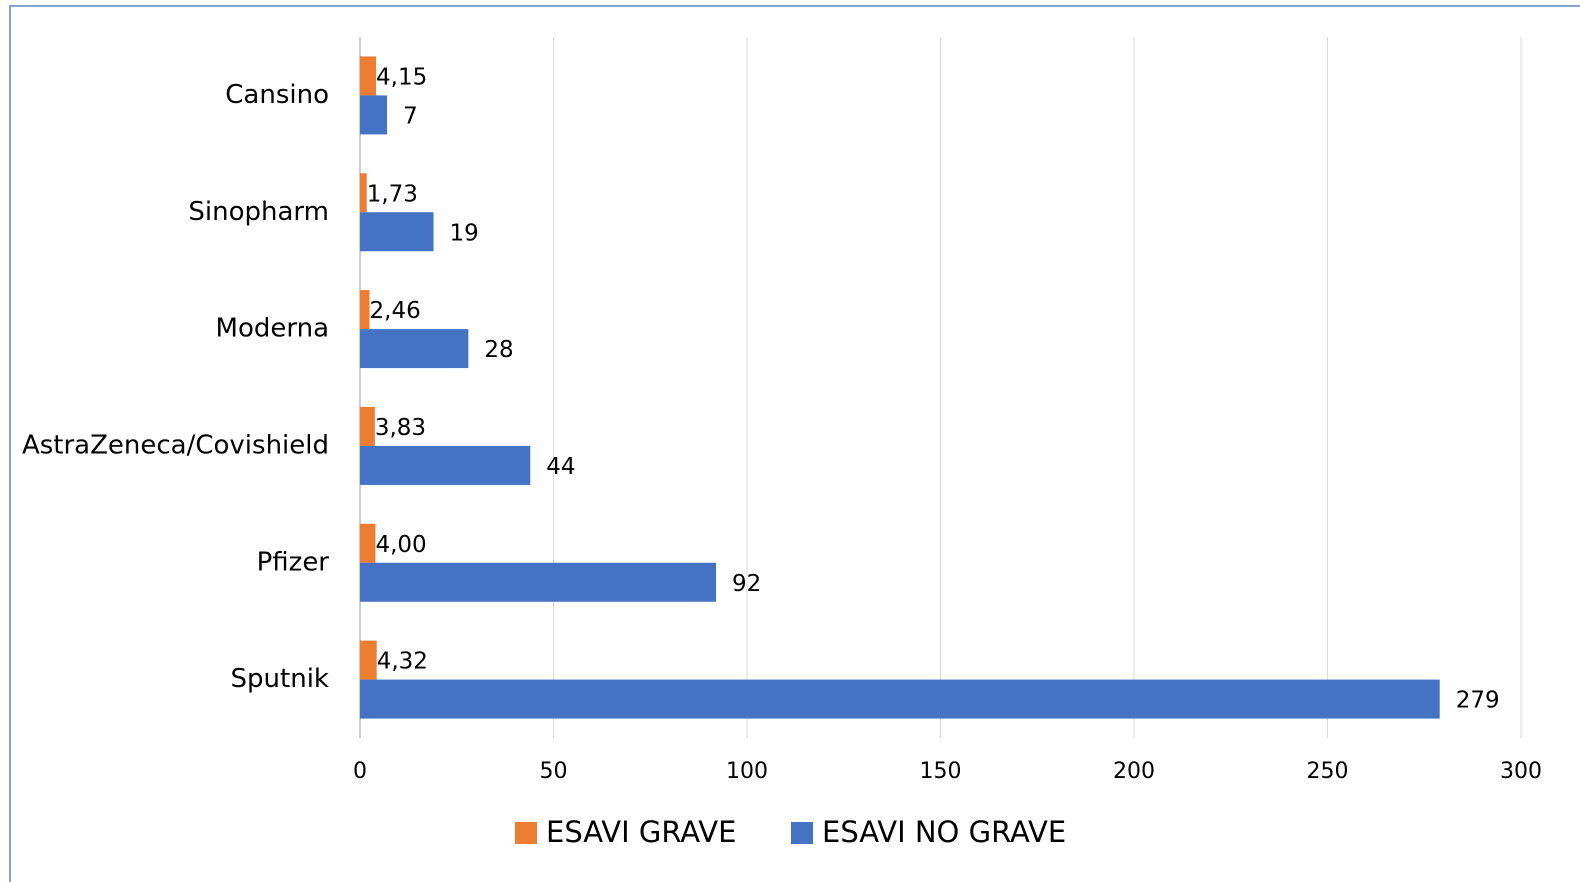 This screenshot has height=882, width=1580. Describe the element at coordinates (641, 832) in the screenshot. I see `legend-label: ESAVI GRAVE` at that location.